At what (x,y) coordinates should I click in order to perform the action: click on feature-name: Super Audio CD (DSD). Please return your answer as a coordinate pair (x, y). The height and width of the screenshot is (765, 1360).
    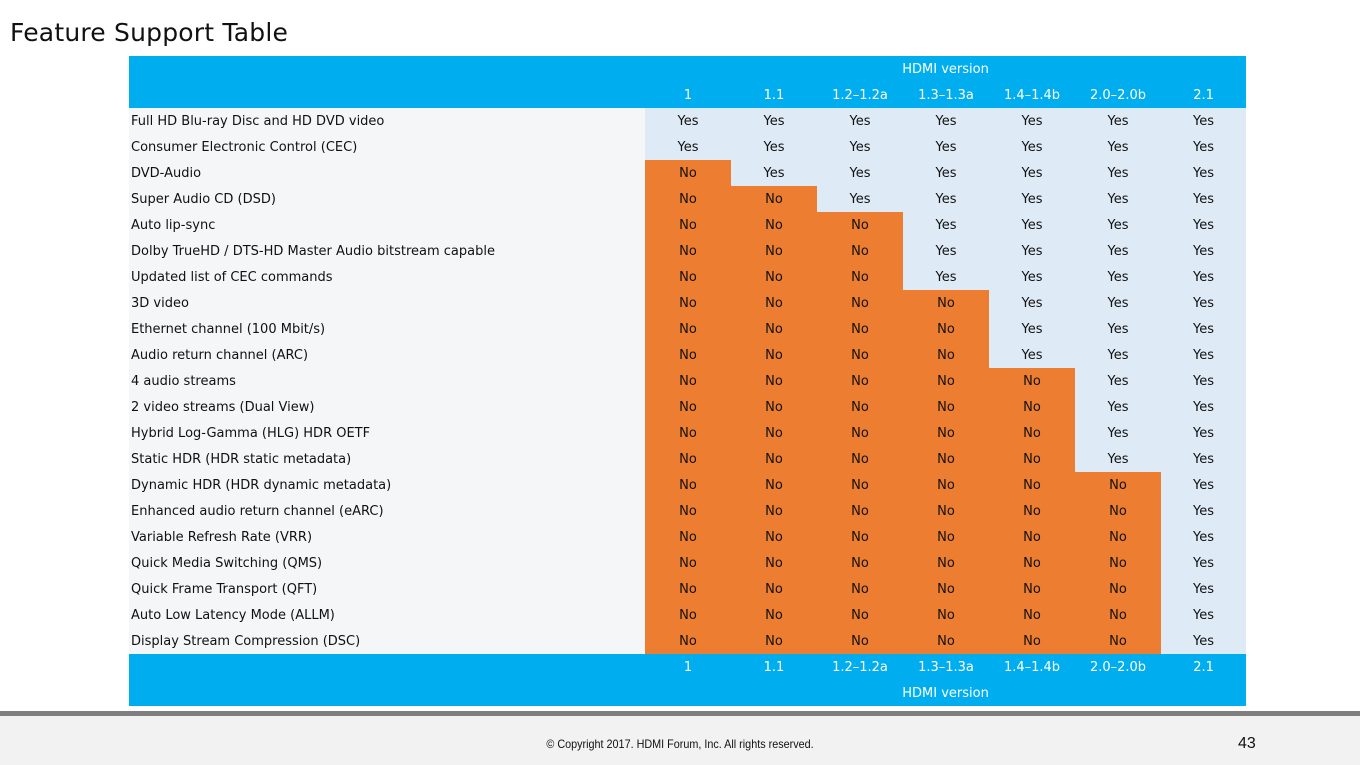
    Looking at the image, I should click on (387, 199).